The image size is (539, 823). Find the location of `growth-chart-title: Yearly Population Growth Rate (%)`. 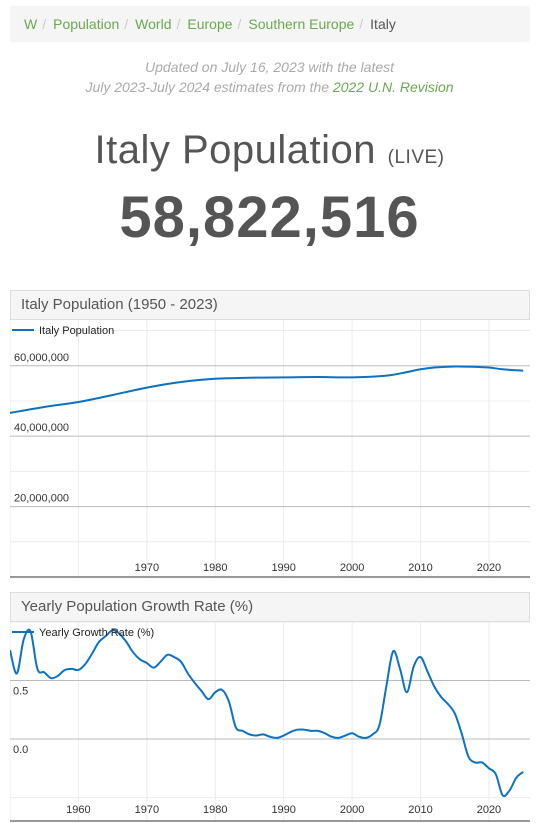

growth-chart-title: Yearly Population Growth Rate (%) is located at coordinates (270, 607).